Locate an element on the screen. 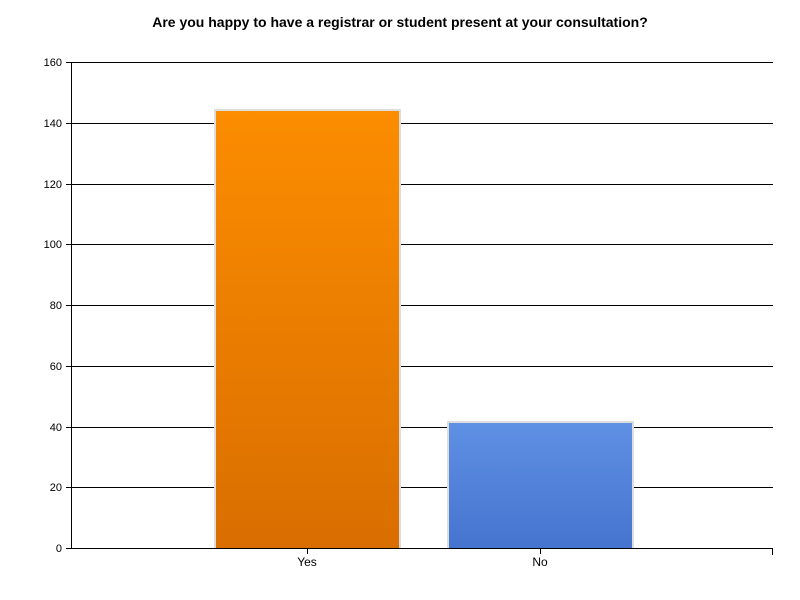 The width and height of the screenshot is (800, 600). y-axis-tick-label: 100 is located at coordinates (52, 245).